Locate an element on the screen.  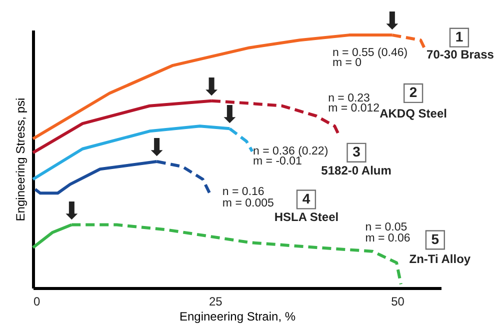
annotation: n = 0.36 (0.22) is located at coordinates (290, 151).